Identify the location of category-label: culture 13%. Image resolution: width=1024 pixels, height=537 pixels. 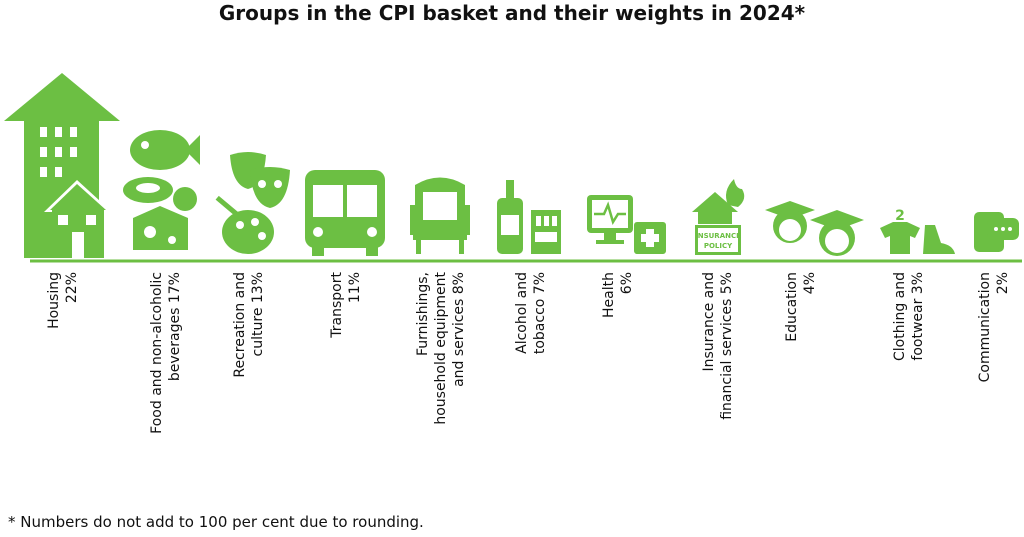
(258, 314).